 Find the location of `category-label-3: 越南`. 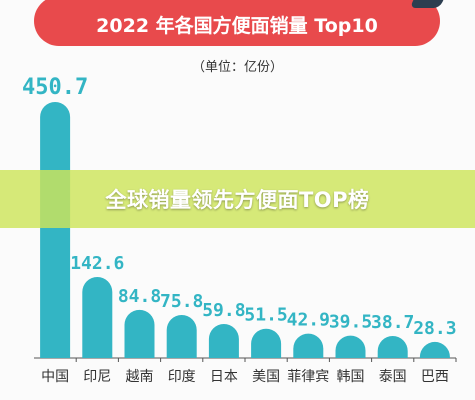

category-label-3: 越南 is located at coordinates (140, 377).